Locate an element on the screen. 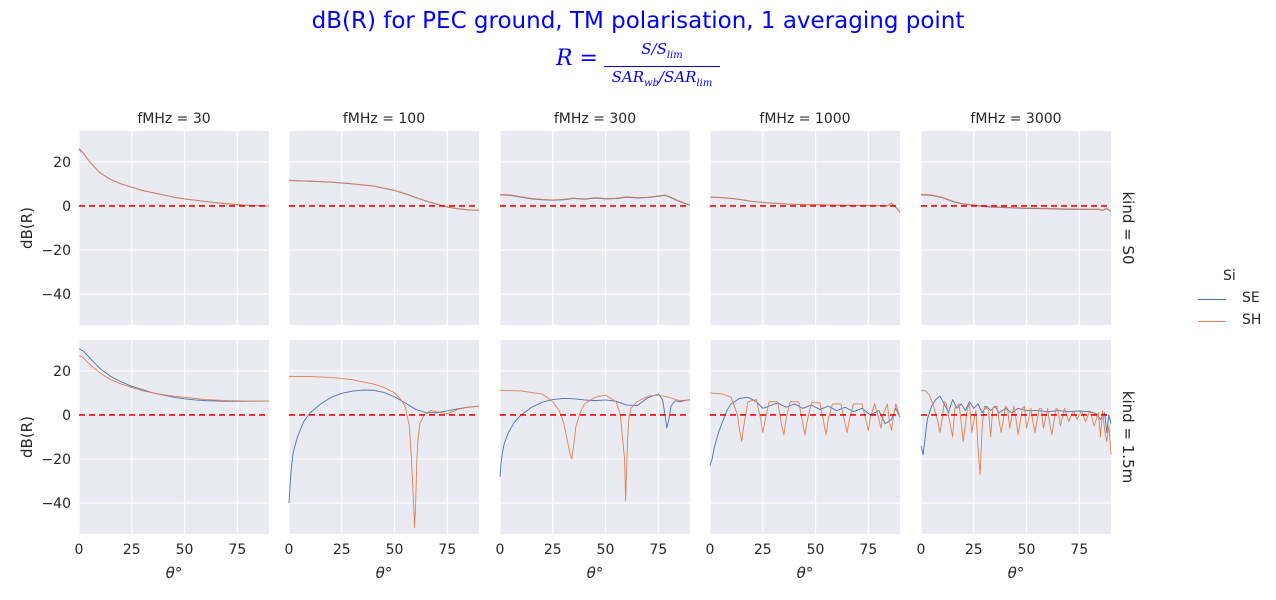 Image resolution: width=1276 pixels, height=600 pixels. panel-r0-c2-series-sh is located at coordinates (595, 200).